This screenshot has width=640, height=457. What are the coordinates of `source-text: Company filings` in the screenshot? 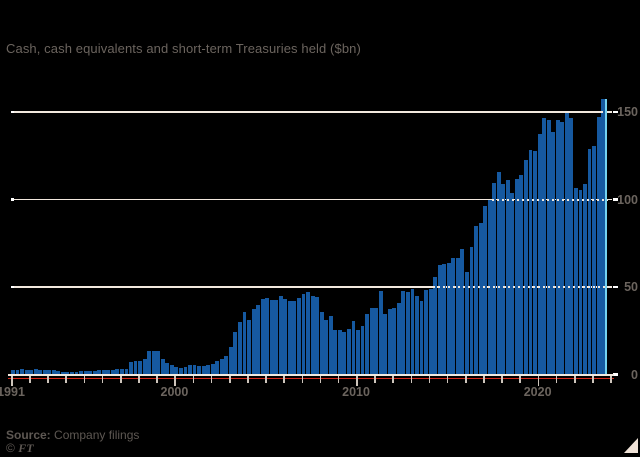 It's located at (97, 435).